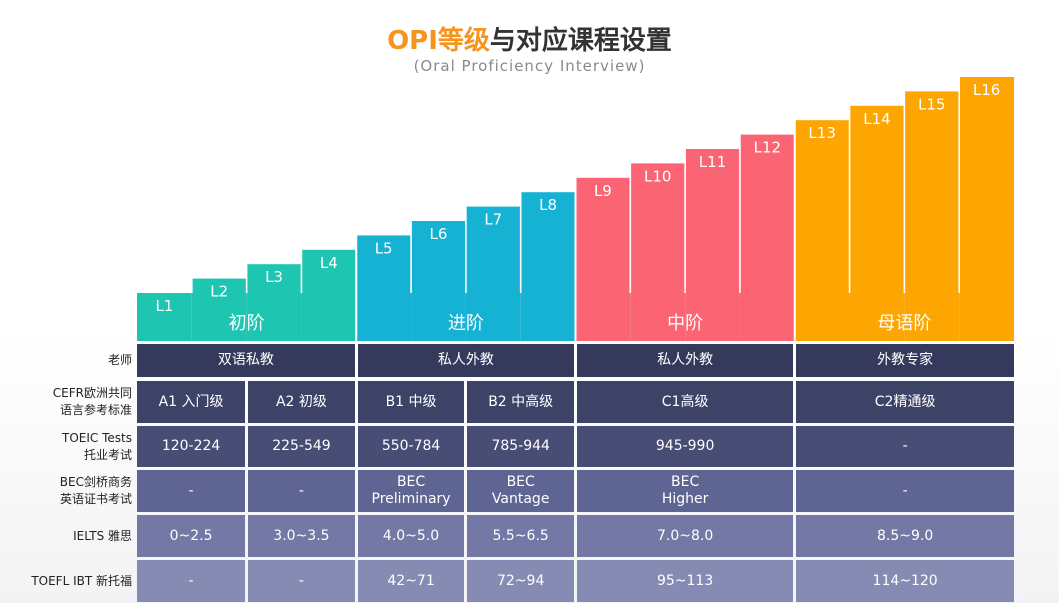 This screenshot has height=603, width=1059. Describe the element at coordinates (931, 104) in the screenshot. I see `bar-label-l15: L15` at that location.